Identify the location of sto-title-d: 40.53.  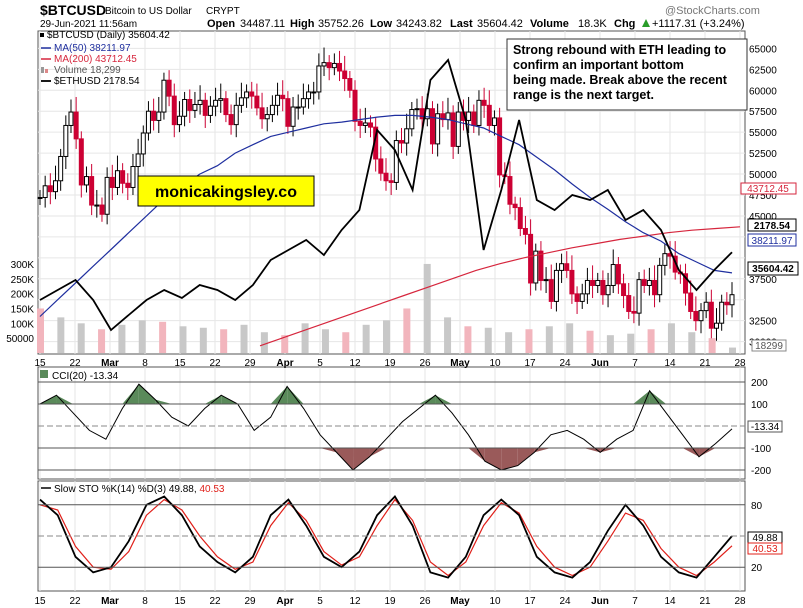
(211, 489).